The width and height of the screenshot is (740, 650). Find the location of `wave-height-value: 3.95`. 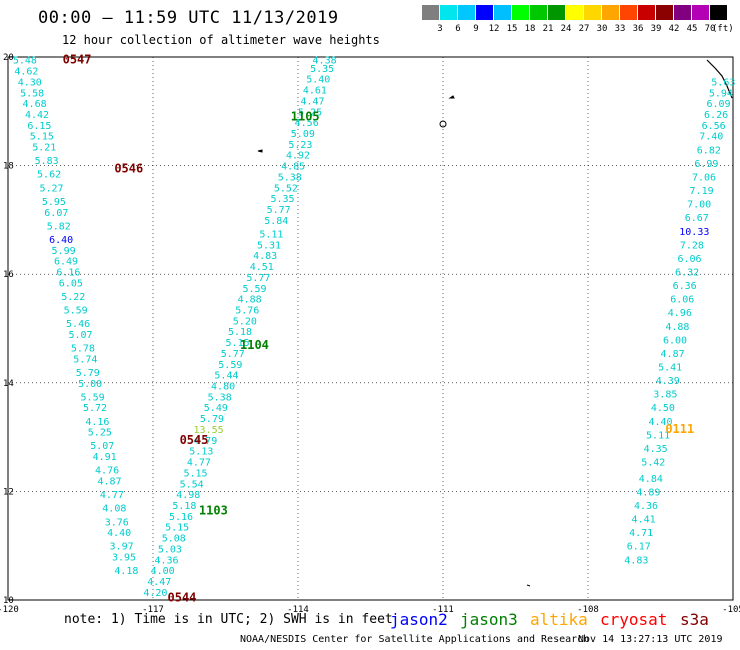

wave-height-value: 3.95 is located at coordinates (124, 558).